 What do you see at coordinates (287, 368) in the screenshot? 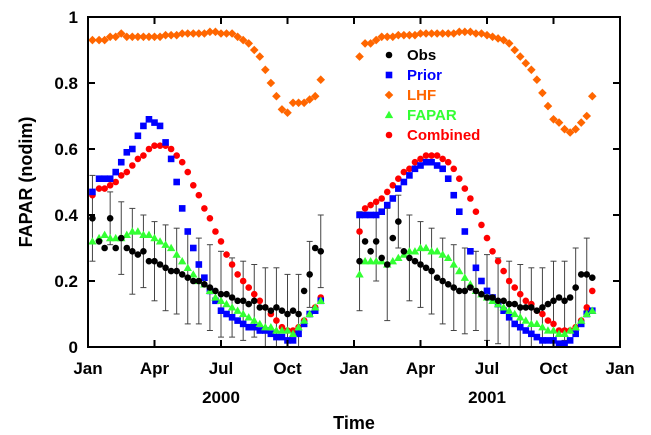
I see `x-tick-label: Oct` at bounding box center [287, 368].